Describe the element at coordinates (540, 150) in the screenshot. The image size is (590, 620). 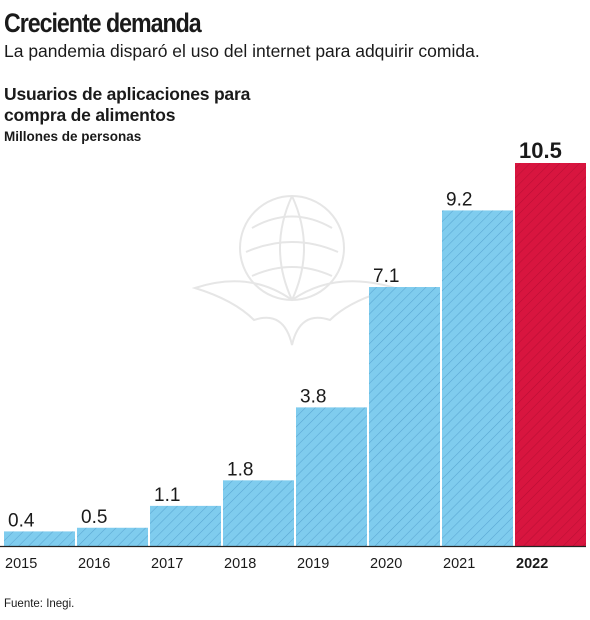
I see `value-label-2022: 10.5` at that location.